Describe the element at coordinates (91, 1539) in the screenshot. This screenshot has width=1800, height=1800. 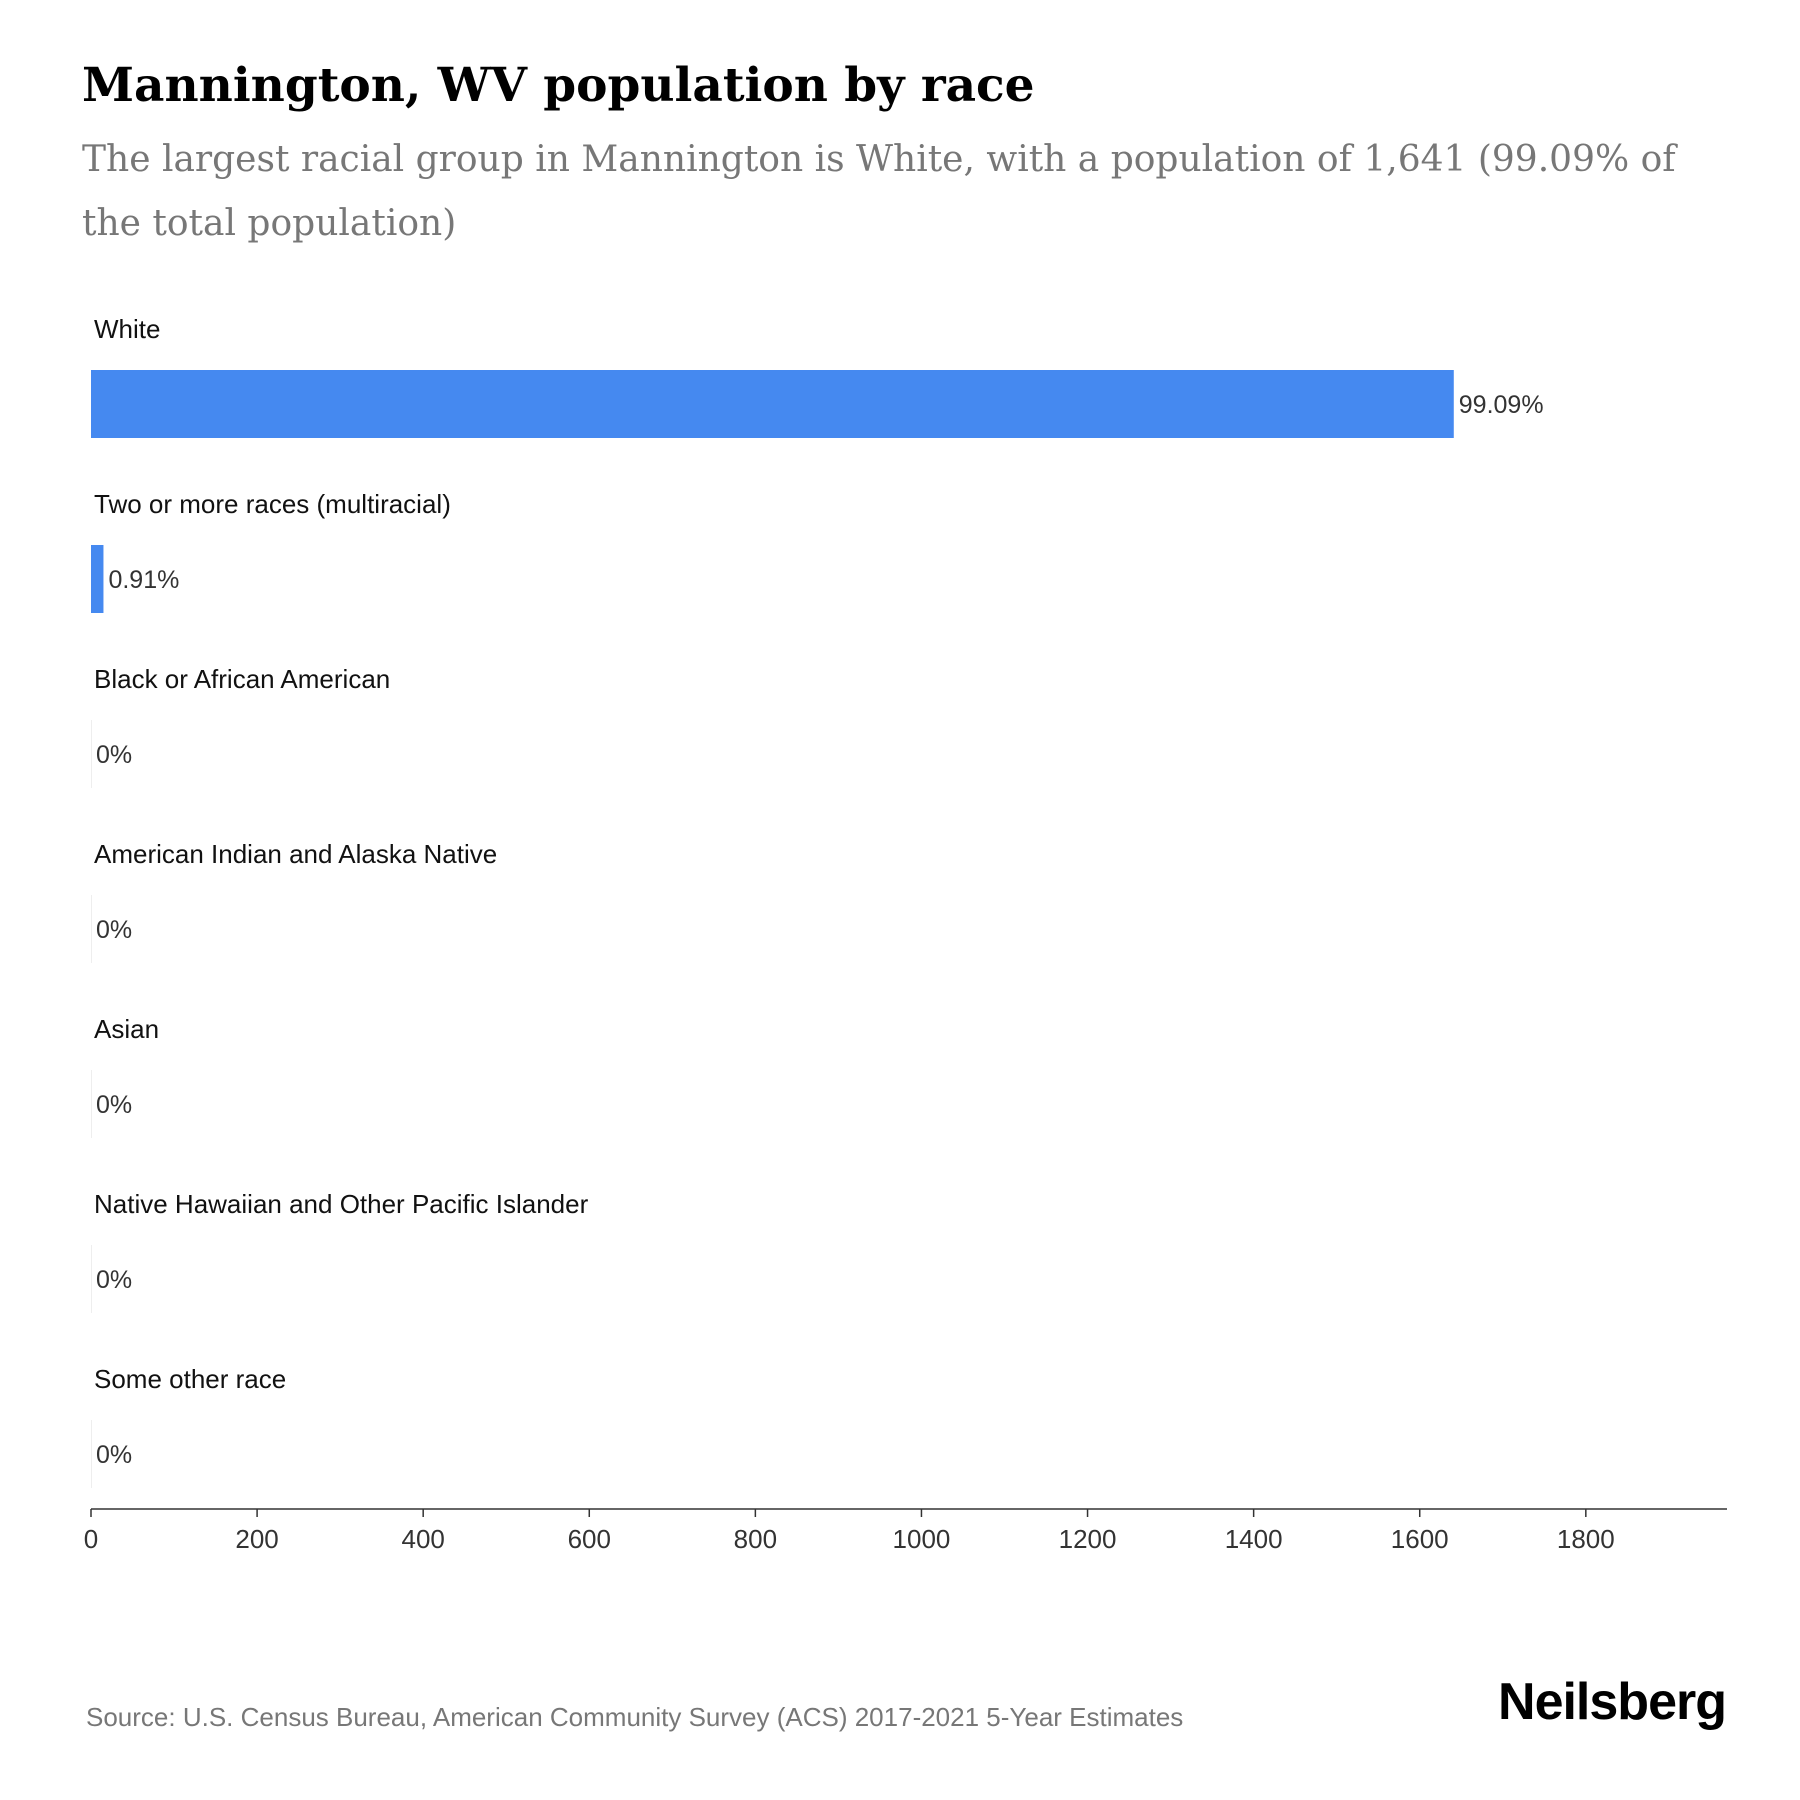
I see `x-tick-label: 0` at that location.